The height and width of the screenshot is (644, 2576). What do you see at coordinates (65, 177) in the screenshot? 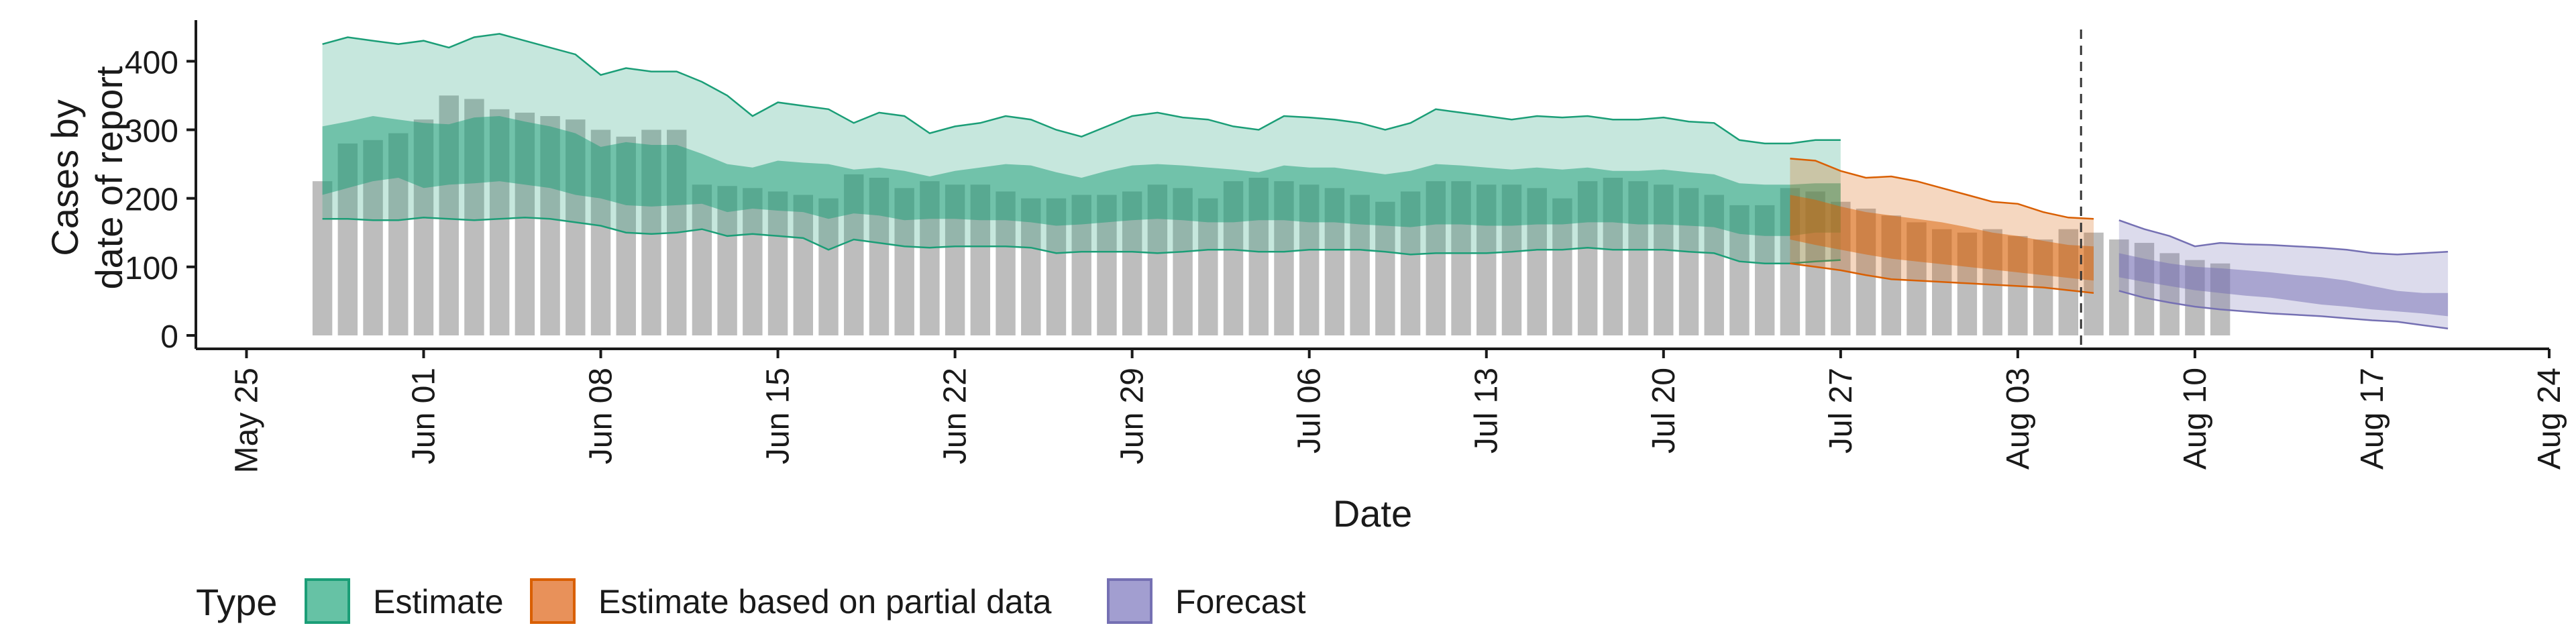
I see `y-axis-title-line-1: Cases by` at bounding box center [65, 177].